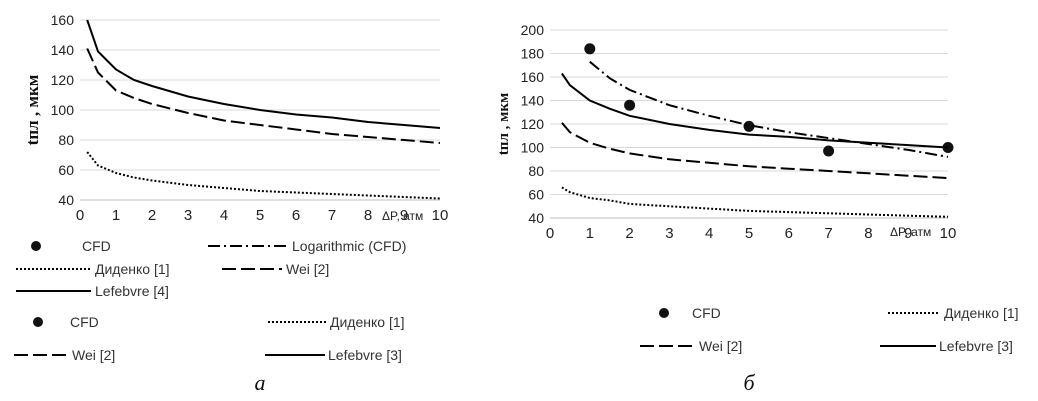 The image size is (1038, 401). Describe the element at coordinates (533, 54) in the screenshot. I see `y-tick-label: 180` at that location.